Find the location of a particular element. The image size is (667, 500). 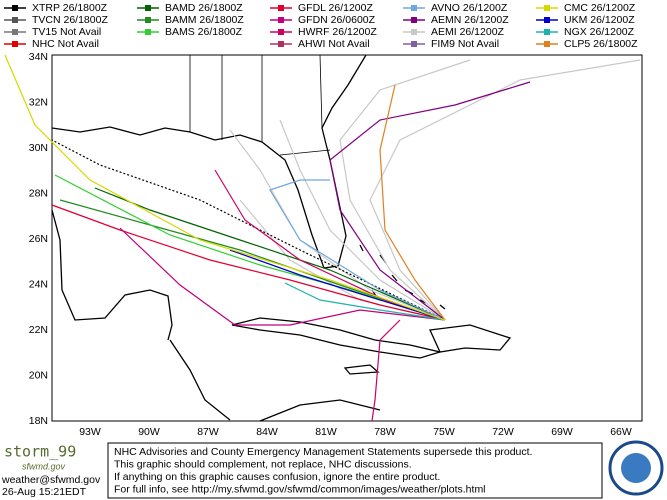

lon-label: 90W is located at coordinates (149, 432).